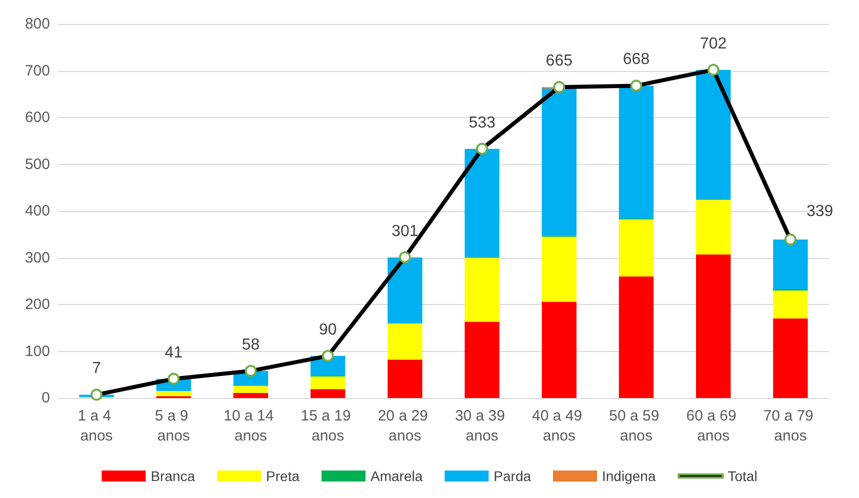  Describe the element at coordinates (283, 476) in the screenshot. I see `legend-label: Preta` at that location.